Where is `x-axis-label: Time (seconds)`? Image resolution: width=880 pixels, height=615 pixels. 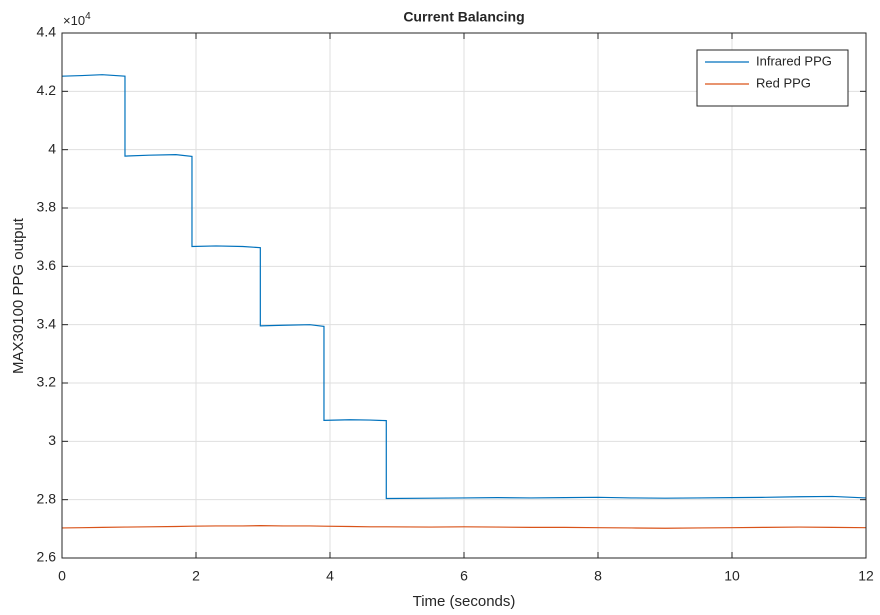 x-axis-label: Time (seconds) is located at coordinates (464, 601).